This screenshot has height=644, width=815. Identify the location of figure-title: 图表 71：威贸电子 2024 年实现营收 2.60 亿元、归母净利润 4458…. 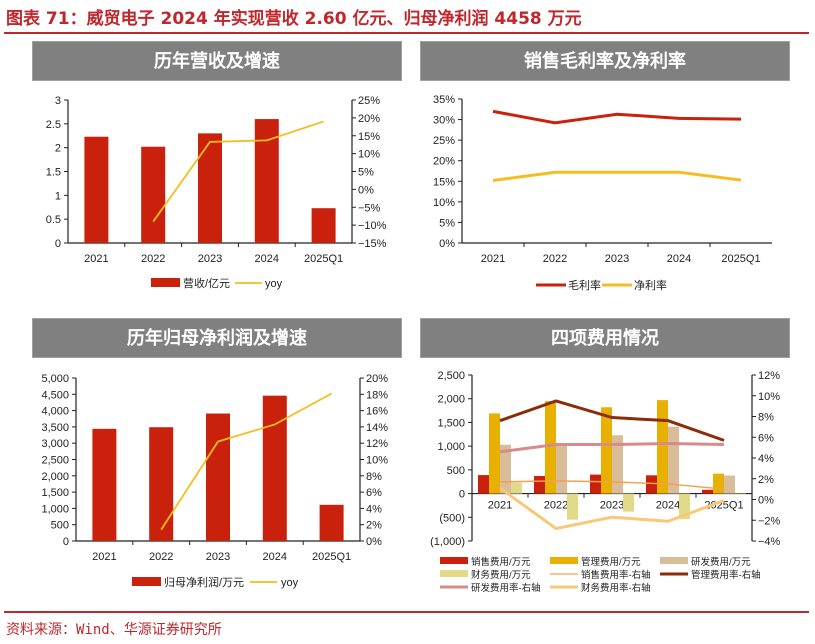
(294, 19).